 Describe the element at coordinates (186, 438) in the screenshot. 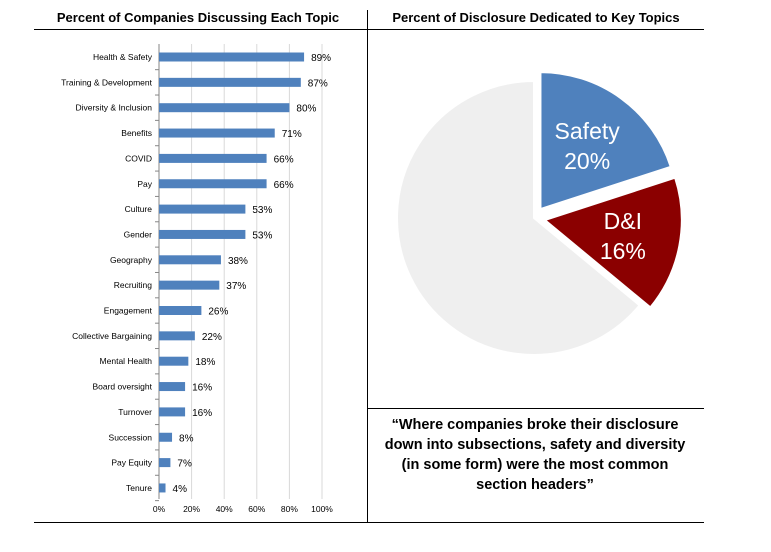

I see `bar-value-label: 8%` at that location.